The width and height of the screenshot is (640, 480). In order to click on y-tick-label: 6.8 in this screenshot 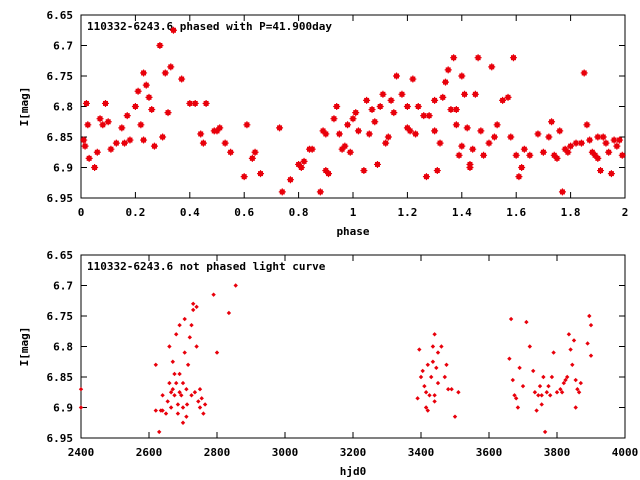, I will do `click(63, 347)`.